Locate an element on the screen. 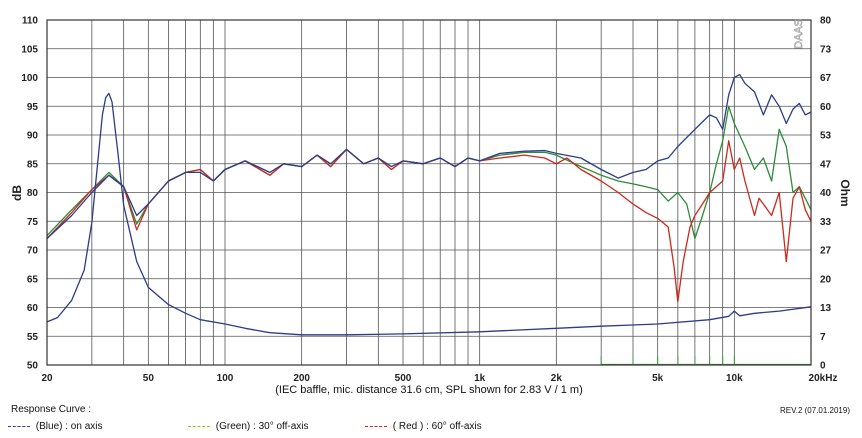 This screenshot has height=438, width=862. y-tick-label: 70 is located at coordinates (33, 251).